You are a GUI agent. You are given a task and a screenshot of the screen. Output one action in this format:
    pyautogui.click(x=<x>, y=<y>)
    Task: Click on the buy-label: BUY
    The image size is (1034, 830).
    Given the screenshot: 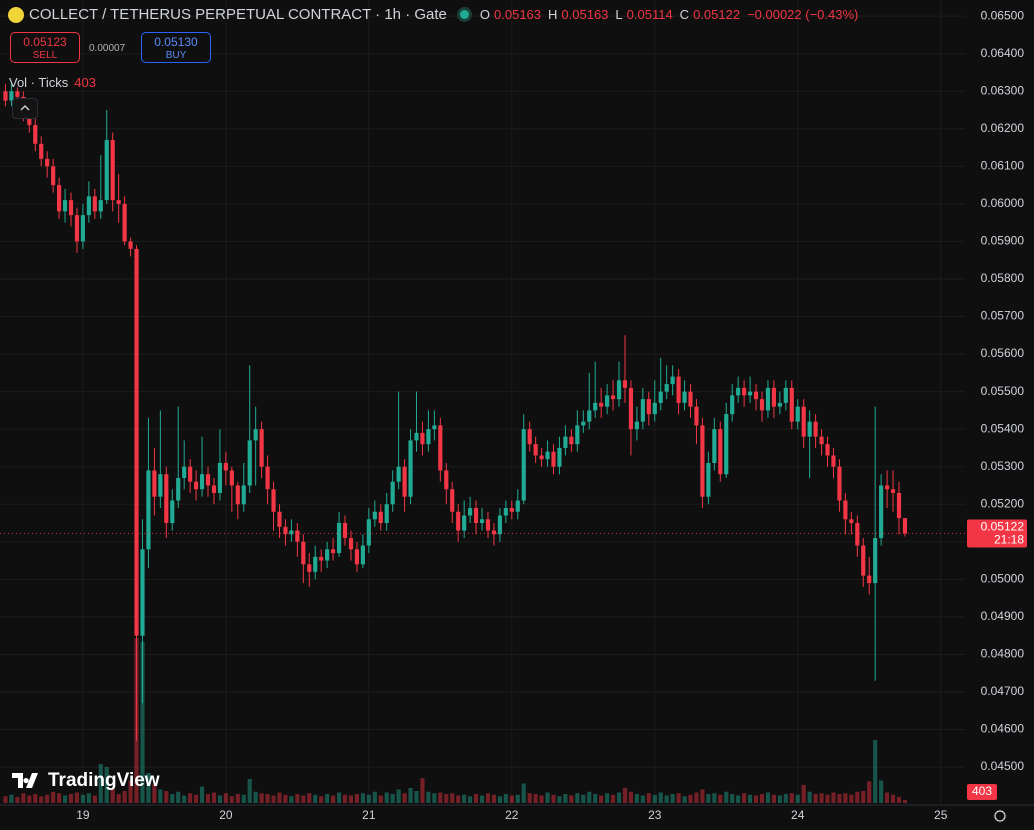 What is the action you would take?
    pyautogui.click(x=176, y=55)
    